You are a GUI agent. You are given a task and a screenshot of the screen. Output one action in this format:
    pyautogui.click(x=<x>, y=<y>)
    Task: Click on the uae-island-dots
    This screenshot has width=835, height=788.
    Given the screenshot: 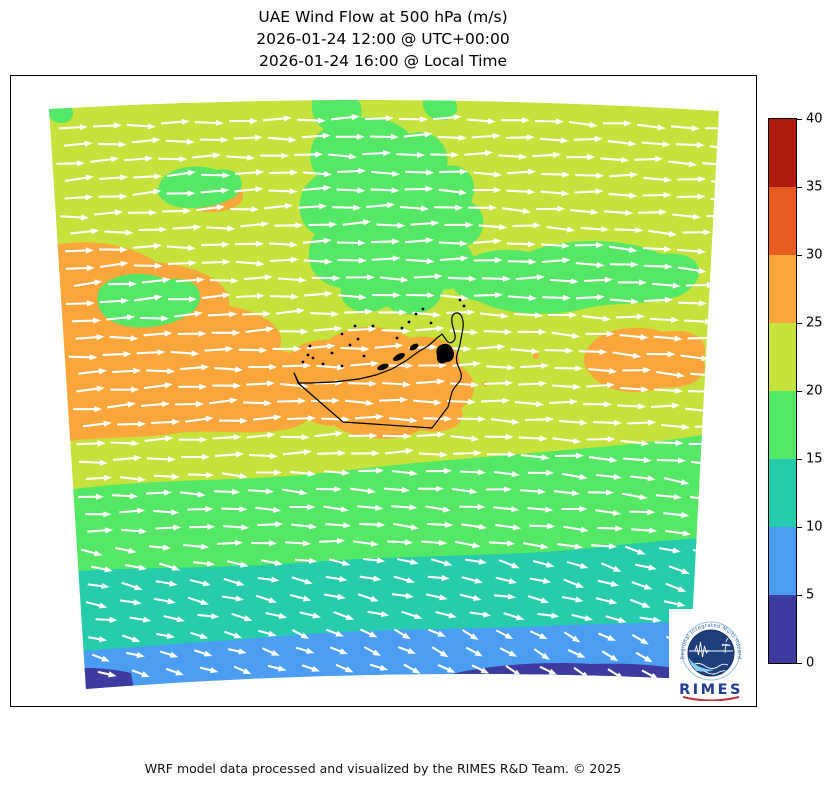 What is the action you would take?
    pyautogui.click(x=383, y=333)
    